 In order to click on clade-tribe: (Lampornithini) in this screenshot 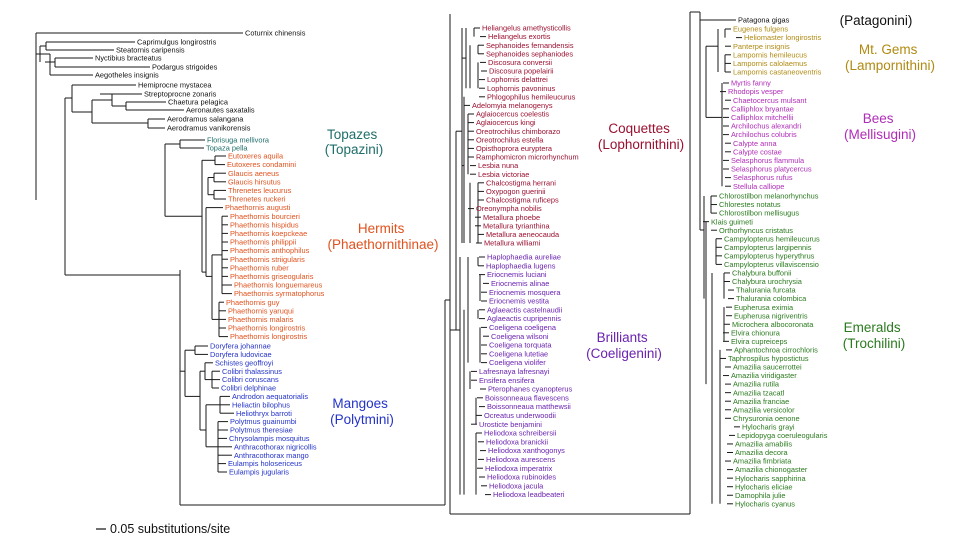, I will do `click(890, 65)`.